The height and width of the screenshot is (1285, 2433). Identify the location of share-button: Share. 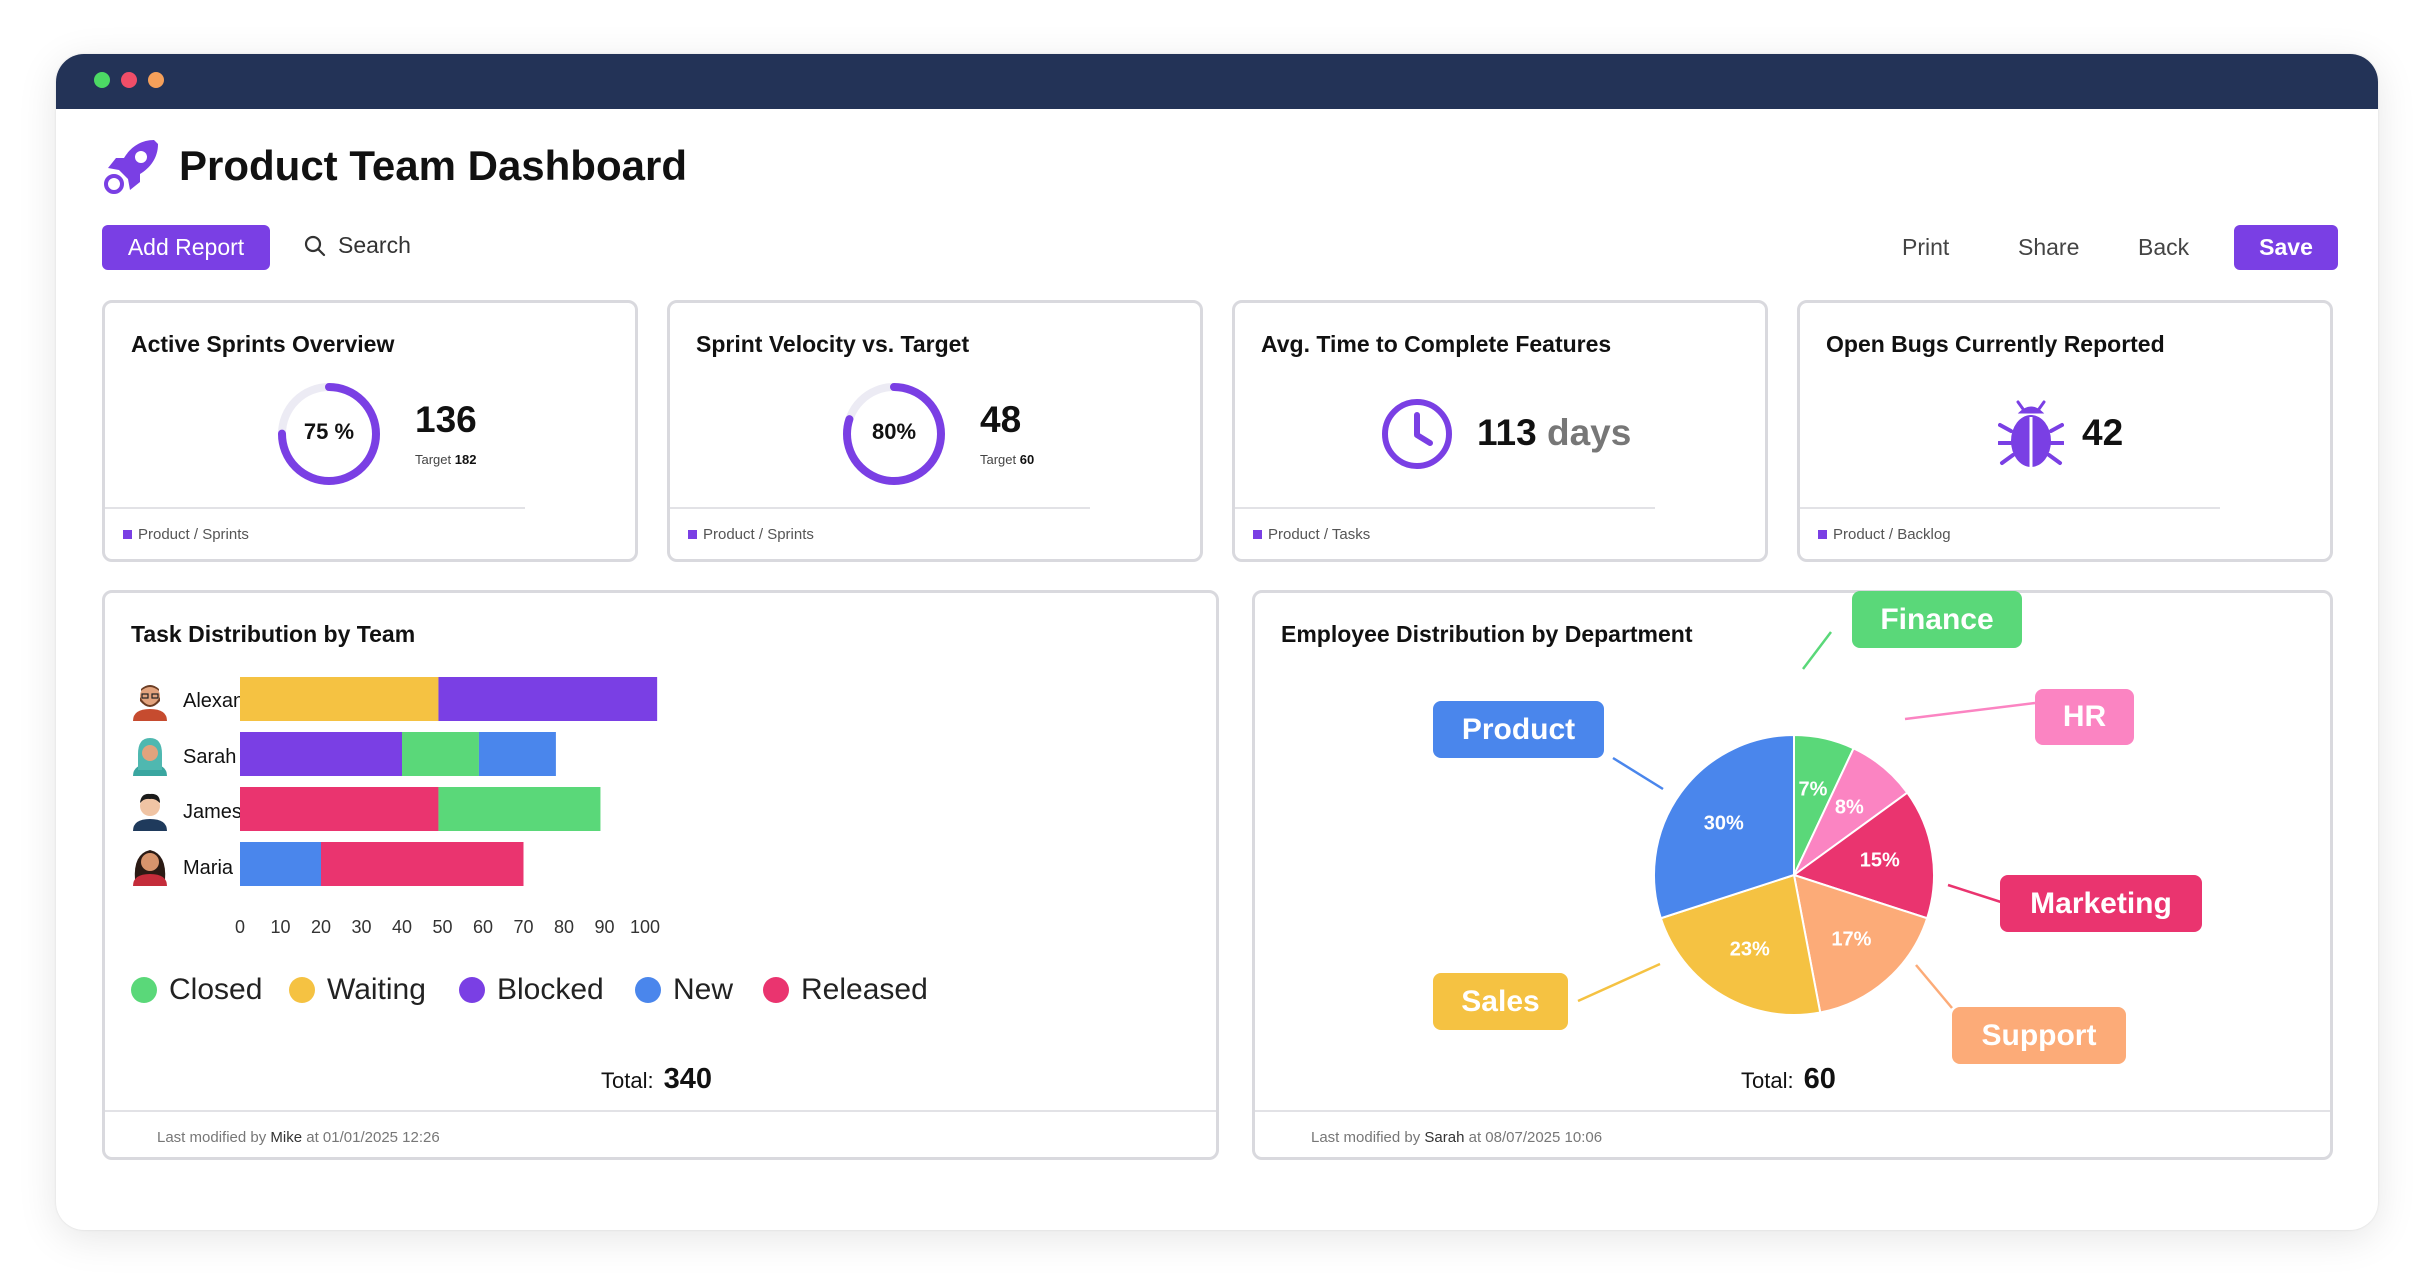
(2049, 247).